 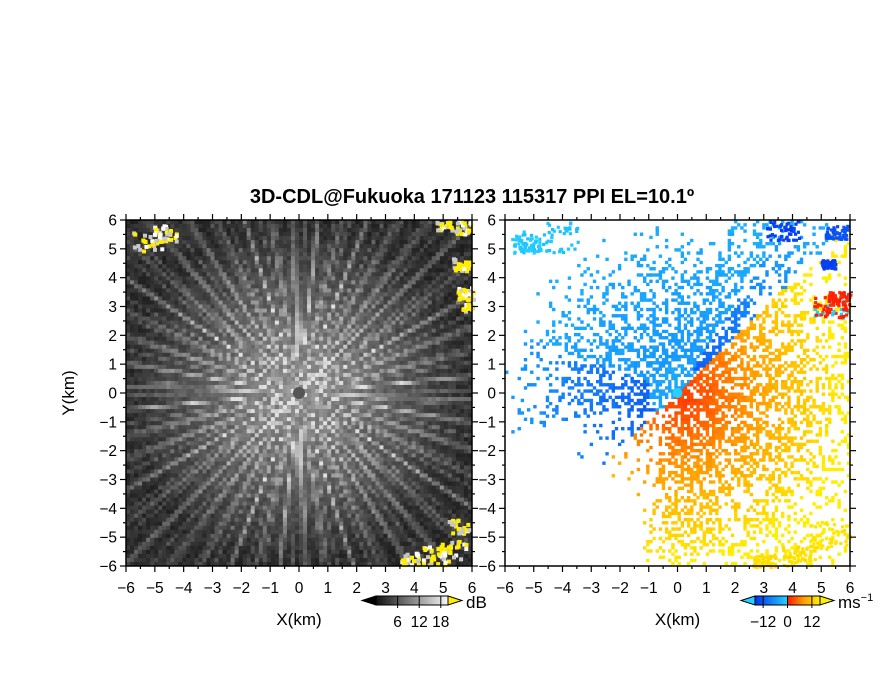 What do you see at coordinates (763, 622) in the screenshot?
I see `colorbar-tick-label: −12` at bounding box center [763, 622].